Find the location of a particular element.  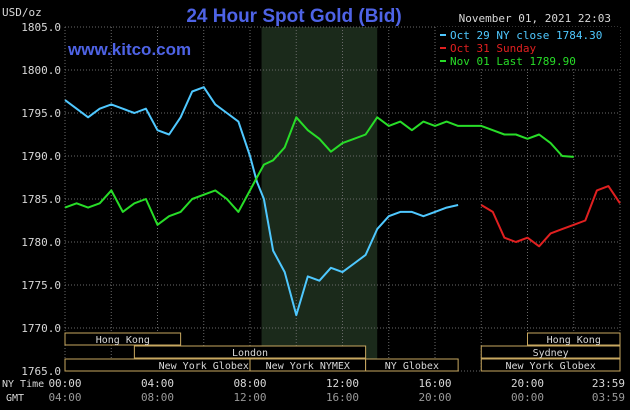

chart-title: 24 Hour Spot Gold (Bid) is located at coordinates (293, 16).